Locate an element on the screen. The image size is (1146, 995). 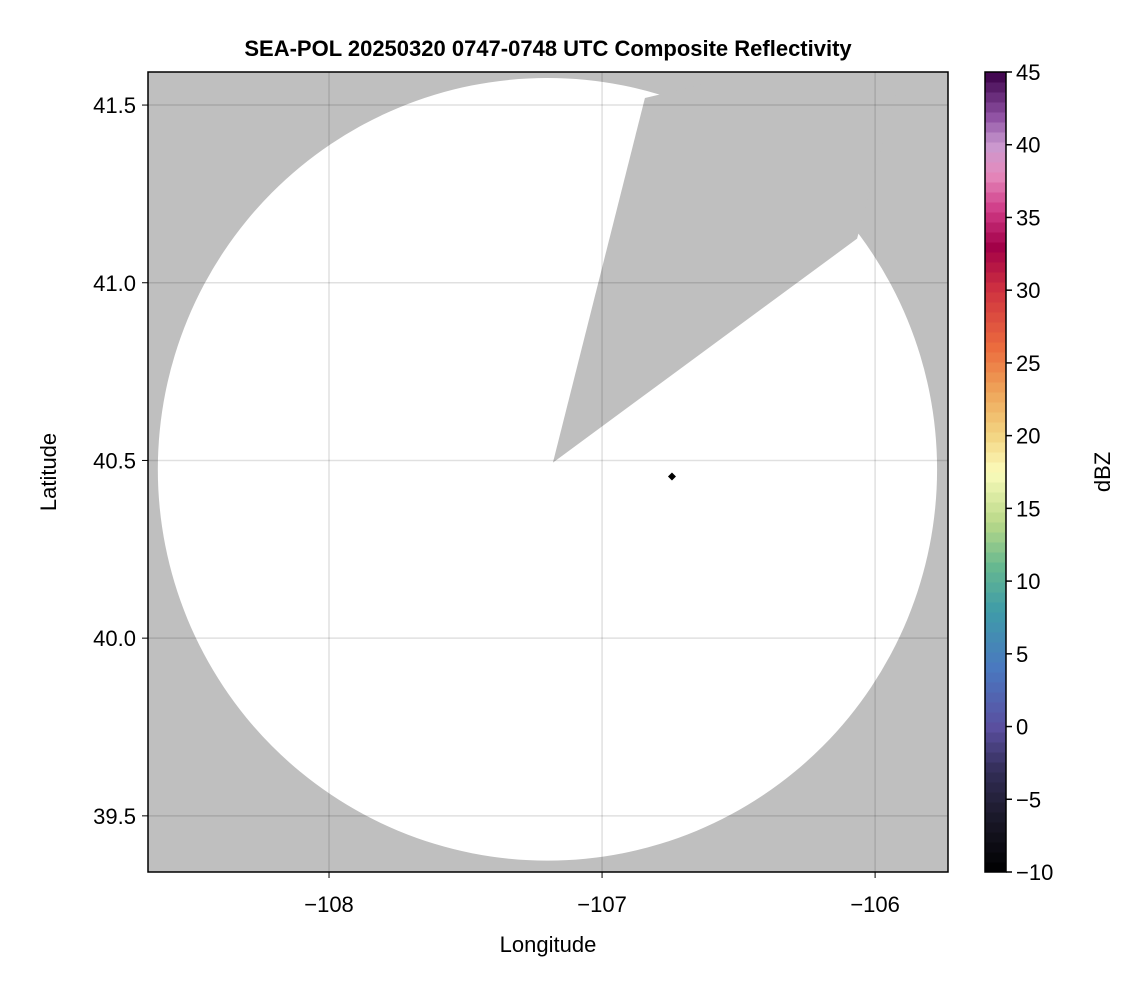
y-axis: 39.5 40.0 40.5 41.0 41.5 is located at coordinates (120, 461).